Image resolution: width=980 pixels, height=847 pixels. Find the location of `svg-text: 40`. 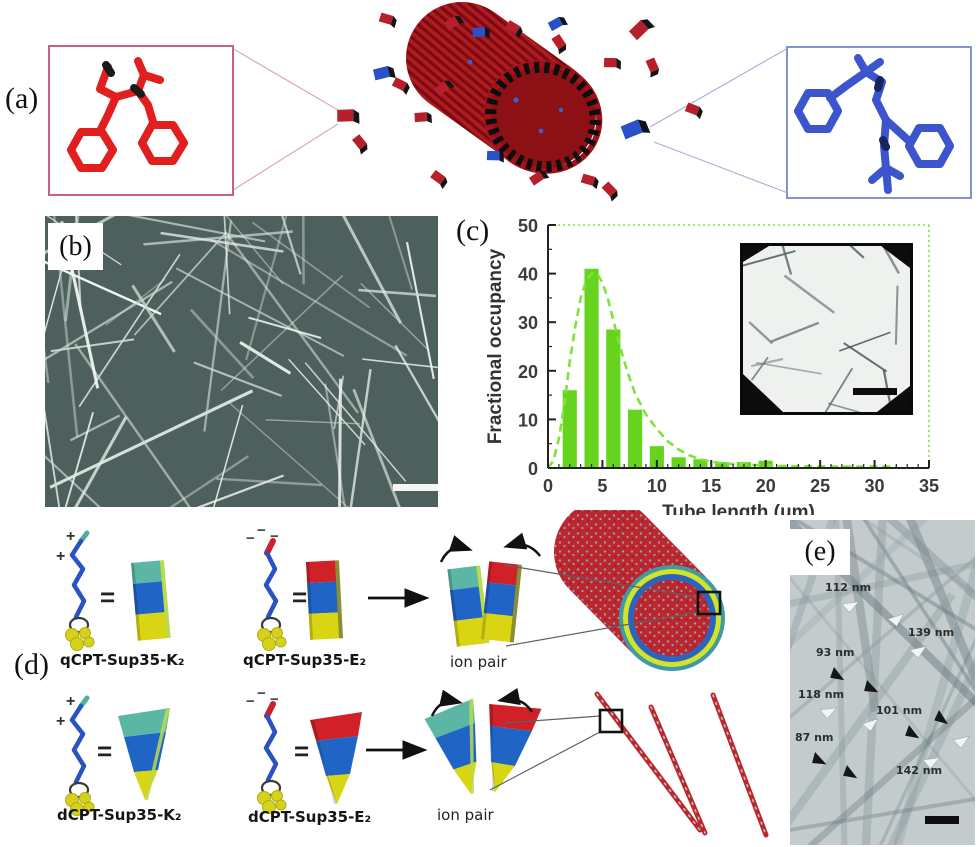

svg-text: 40 is located at coordinates (528, 275).